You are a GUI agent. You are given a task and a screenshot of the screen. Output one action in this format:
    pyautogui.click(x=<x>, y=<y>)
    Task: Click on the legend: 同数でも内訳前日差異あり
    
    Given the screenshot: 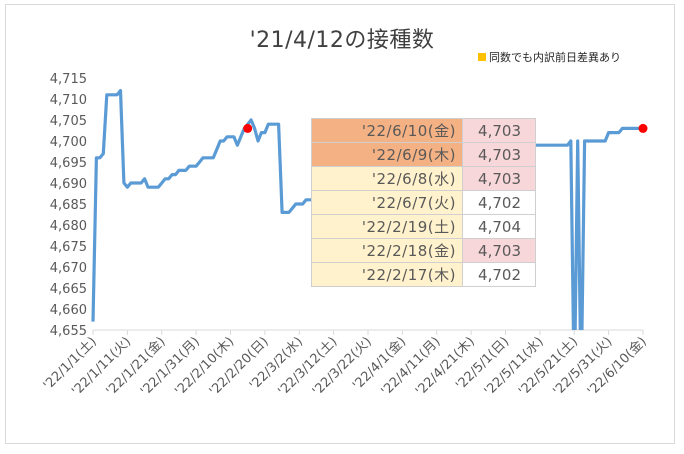 What is the action you would take?
    pyautogui.click(x=549, y=57)
    